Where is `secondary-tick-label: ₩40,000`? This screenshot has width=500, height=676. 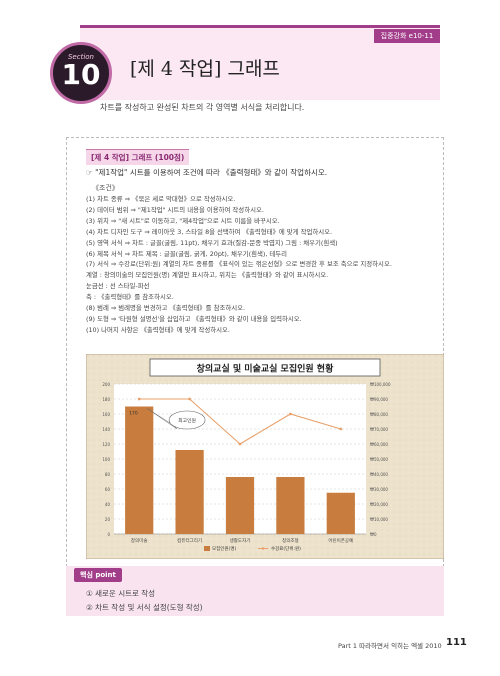
secondary-tick-label: ₩40,000 is located at coordinates (379, 474).